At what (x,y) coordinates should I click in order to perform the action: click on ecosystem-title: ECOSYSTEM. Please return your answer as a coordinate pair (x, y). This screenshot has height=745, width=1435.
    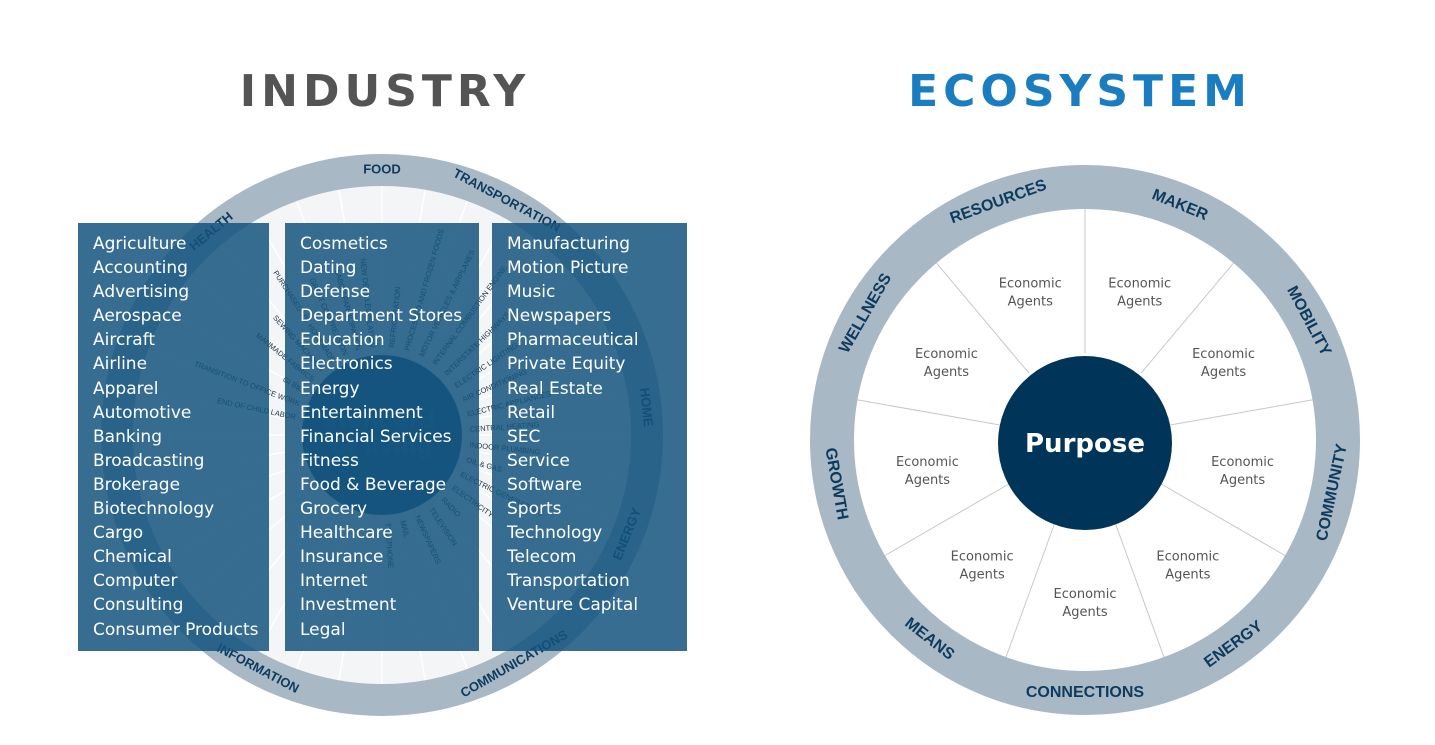
    Looking at the image, I should click on (1080, 91).